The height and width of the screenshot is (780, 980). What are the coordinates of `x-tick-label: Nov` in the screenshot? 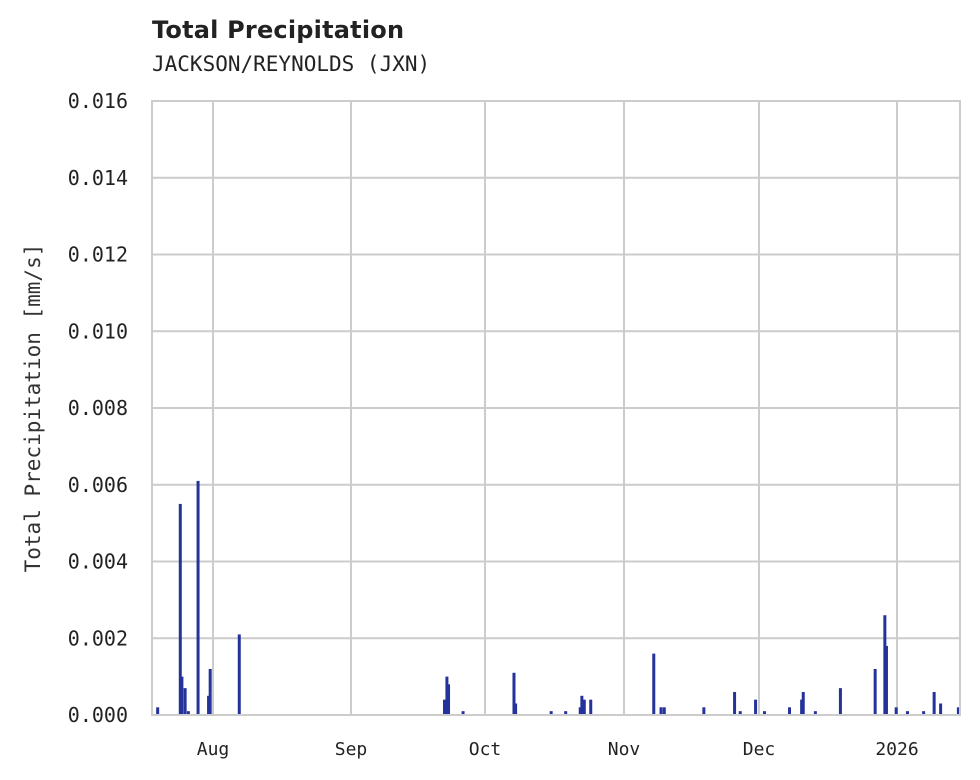 It's located at (624, 749).